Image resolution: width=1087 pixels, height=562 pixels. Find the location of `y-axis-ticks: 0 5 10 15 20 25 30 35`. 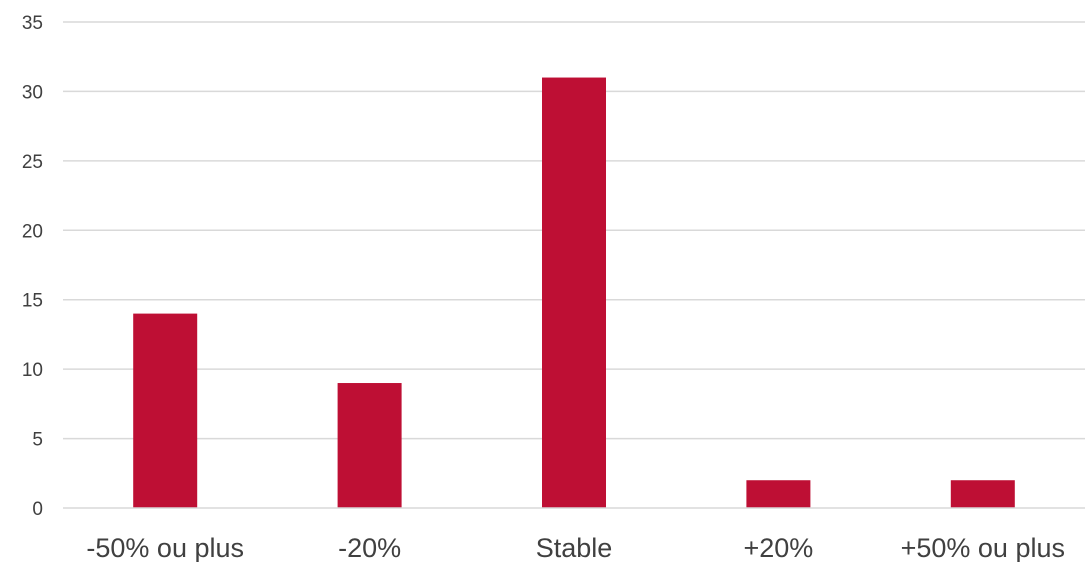

y-axis-ticks: 0 5 10 15 20 25 30 35 is located at coordinates (32, 266).